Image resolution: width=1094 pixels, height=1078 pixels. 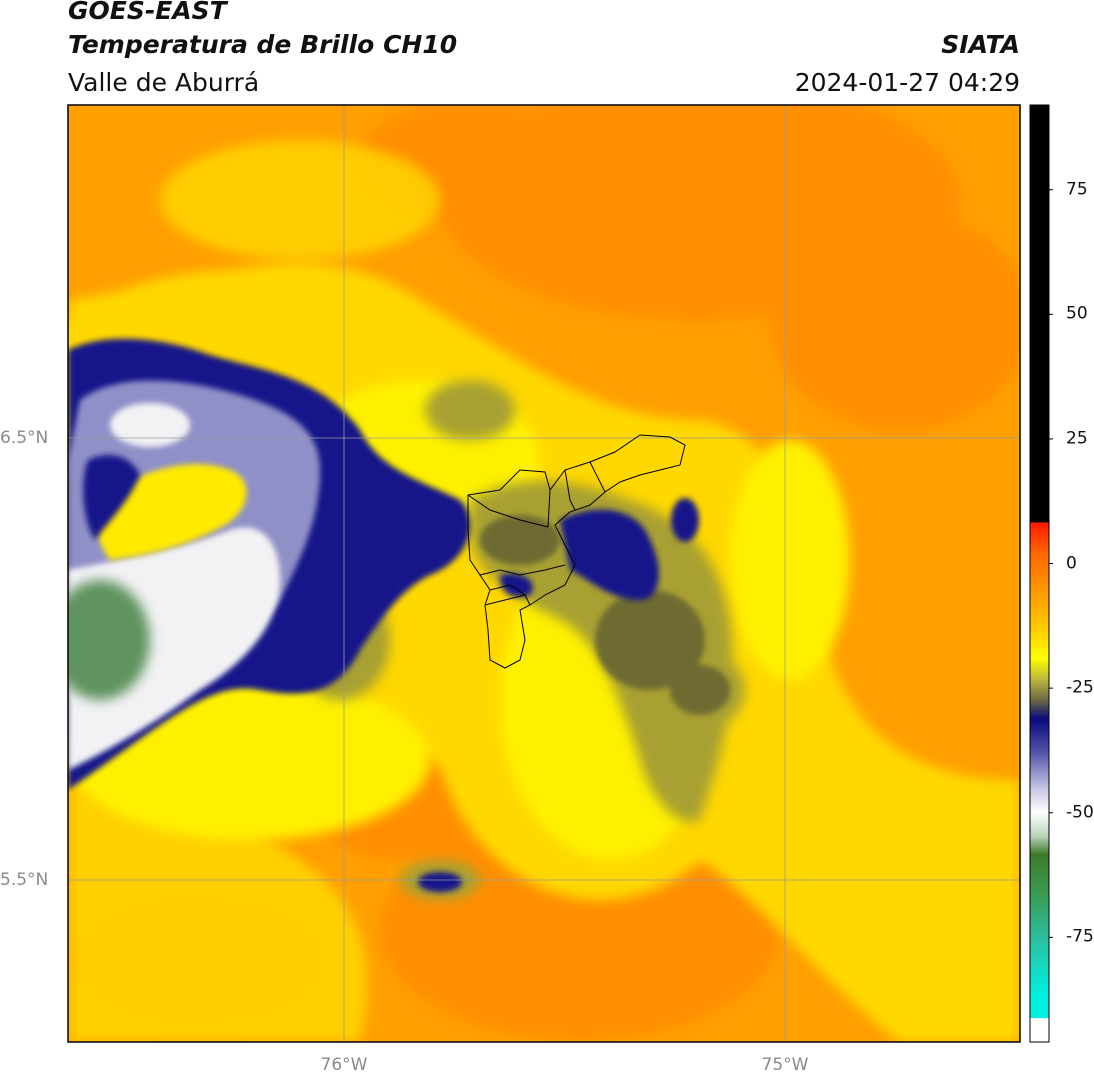 What do you see at coordinates (1041, 573) in the screenshot?
I see `colorbar` at bounding box center [1041, 573].